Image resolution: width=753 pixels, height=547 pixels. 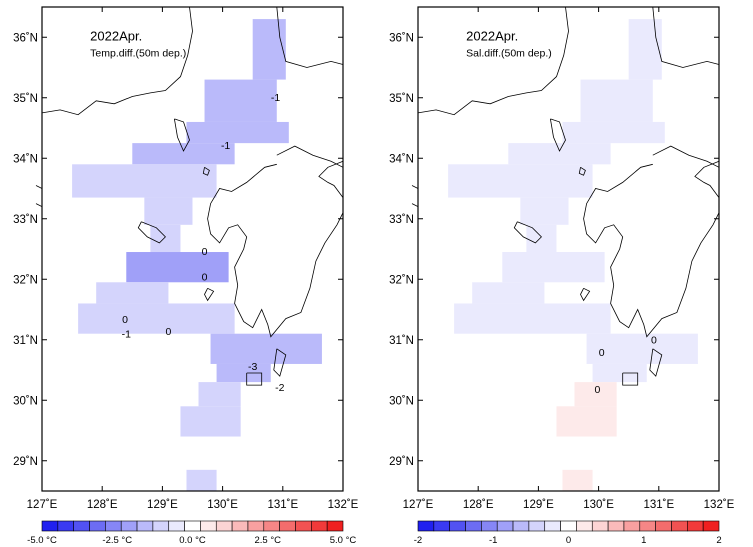 What do you see at coordinates (401, 38) in the screenshot?
I see `lat-tick-label: 36˚N` at bounding box center [401, 38].